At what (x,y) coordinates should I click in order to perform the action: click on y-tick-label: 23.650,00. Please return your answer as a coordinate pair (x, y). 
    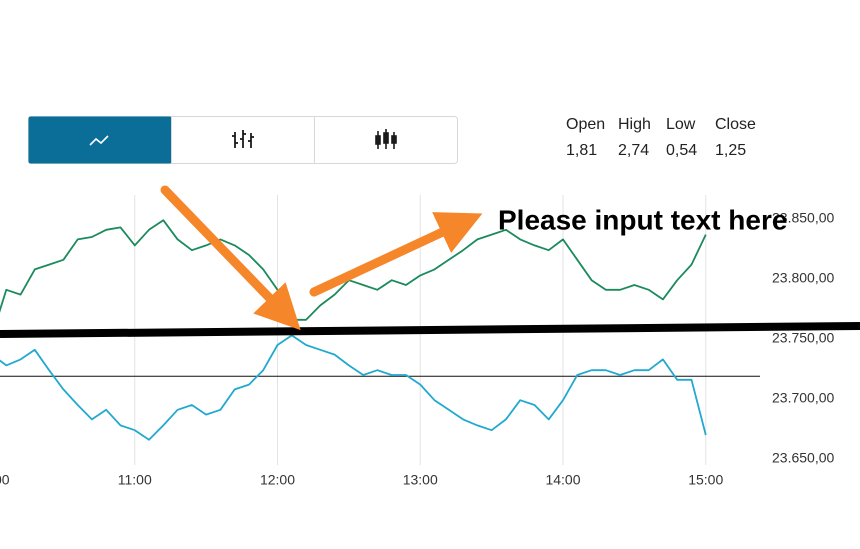
    Looking at the image, I should click on (803, 458).